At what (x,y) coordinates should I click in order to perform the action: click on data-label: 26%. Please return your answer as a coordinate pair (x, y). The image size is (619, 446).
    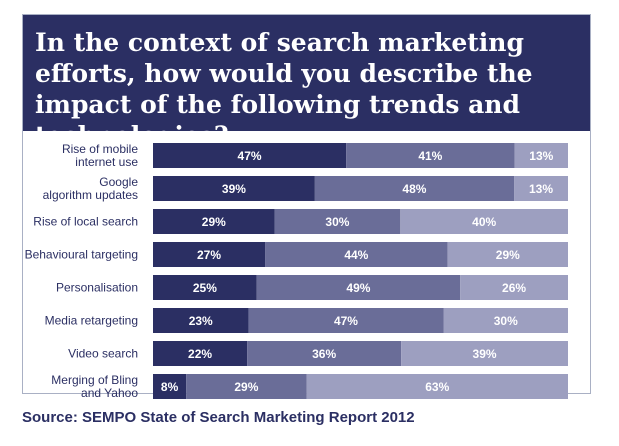
    Looking at the image, I should click on (514, 288).